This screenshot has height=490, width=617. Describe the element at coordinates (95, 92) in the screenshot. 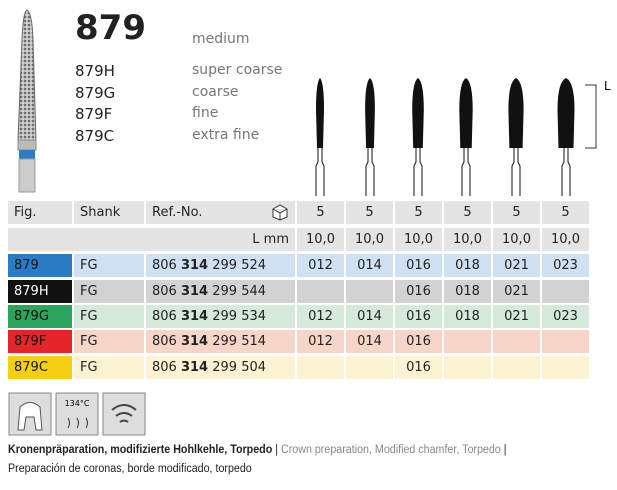

I see `variant-code: 879G` at that location.